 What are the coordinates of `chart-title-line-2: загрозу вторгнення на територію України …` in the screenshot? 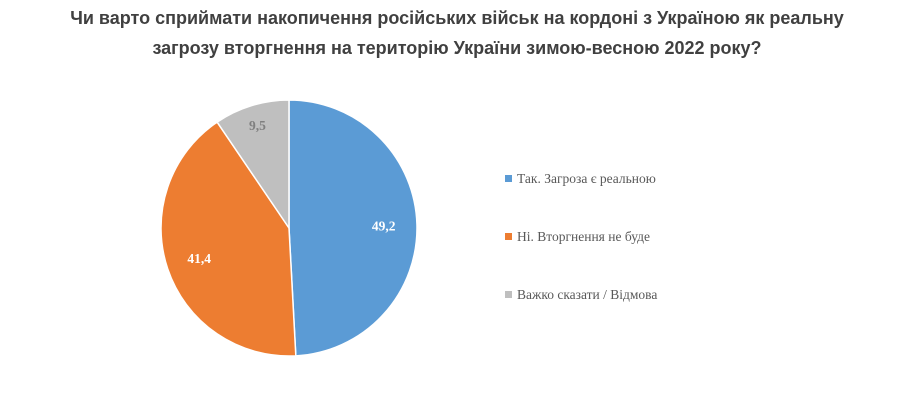 It's located at (457, 48).